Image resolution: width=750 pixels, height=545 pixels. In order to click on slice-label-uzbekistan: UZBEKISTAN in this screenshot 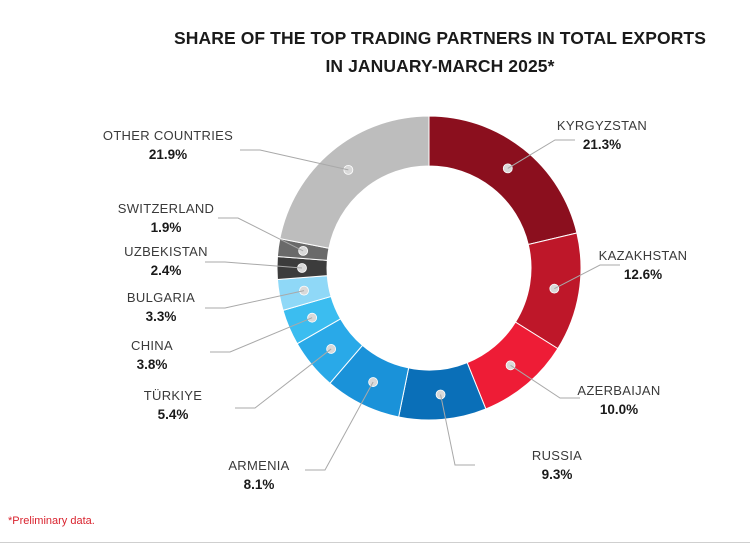, I will do `click(166, 251)`.